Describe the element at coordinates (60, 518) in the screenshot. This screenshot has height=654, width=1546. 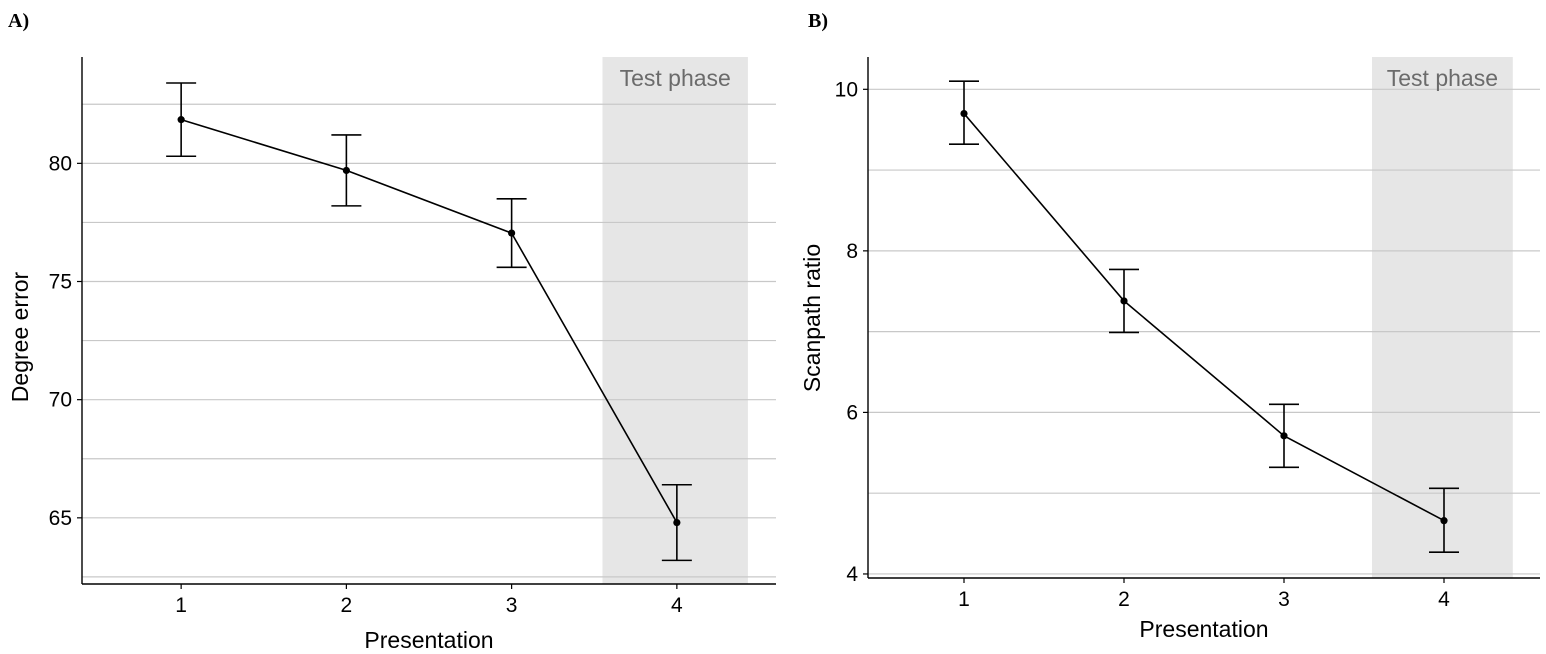
I see `y-tick-label: 65` at that location.